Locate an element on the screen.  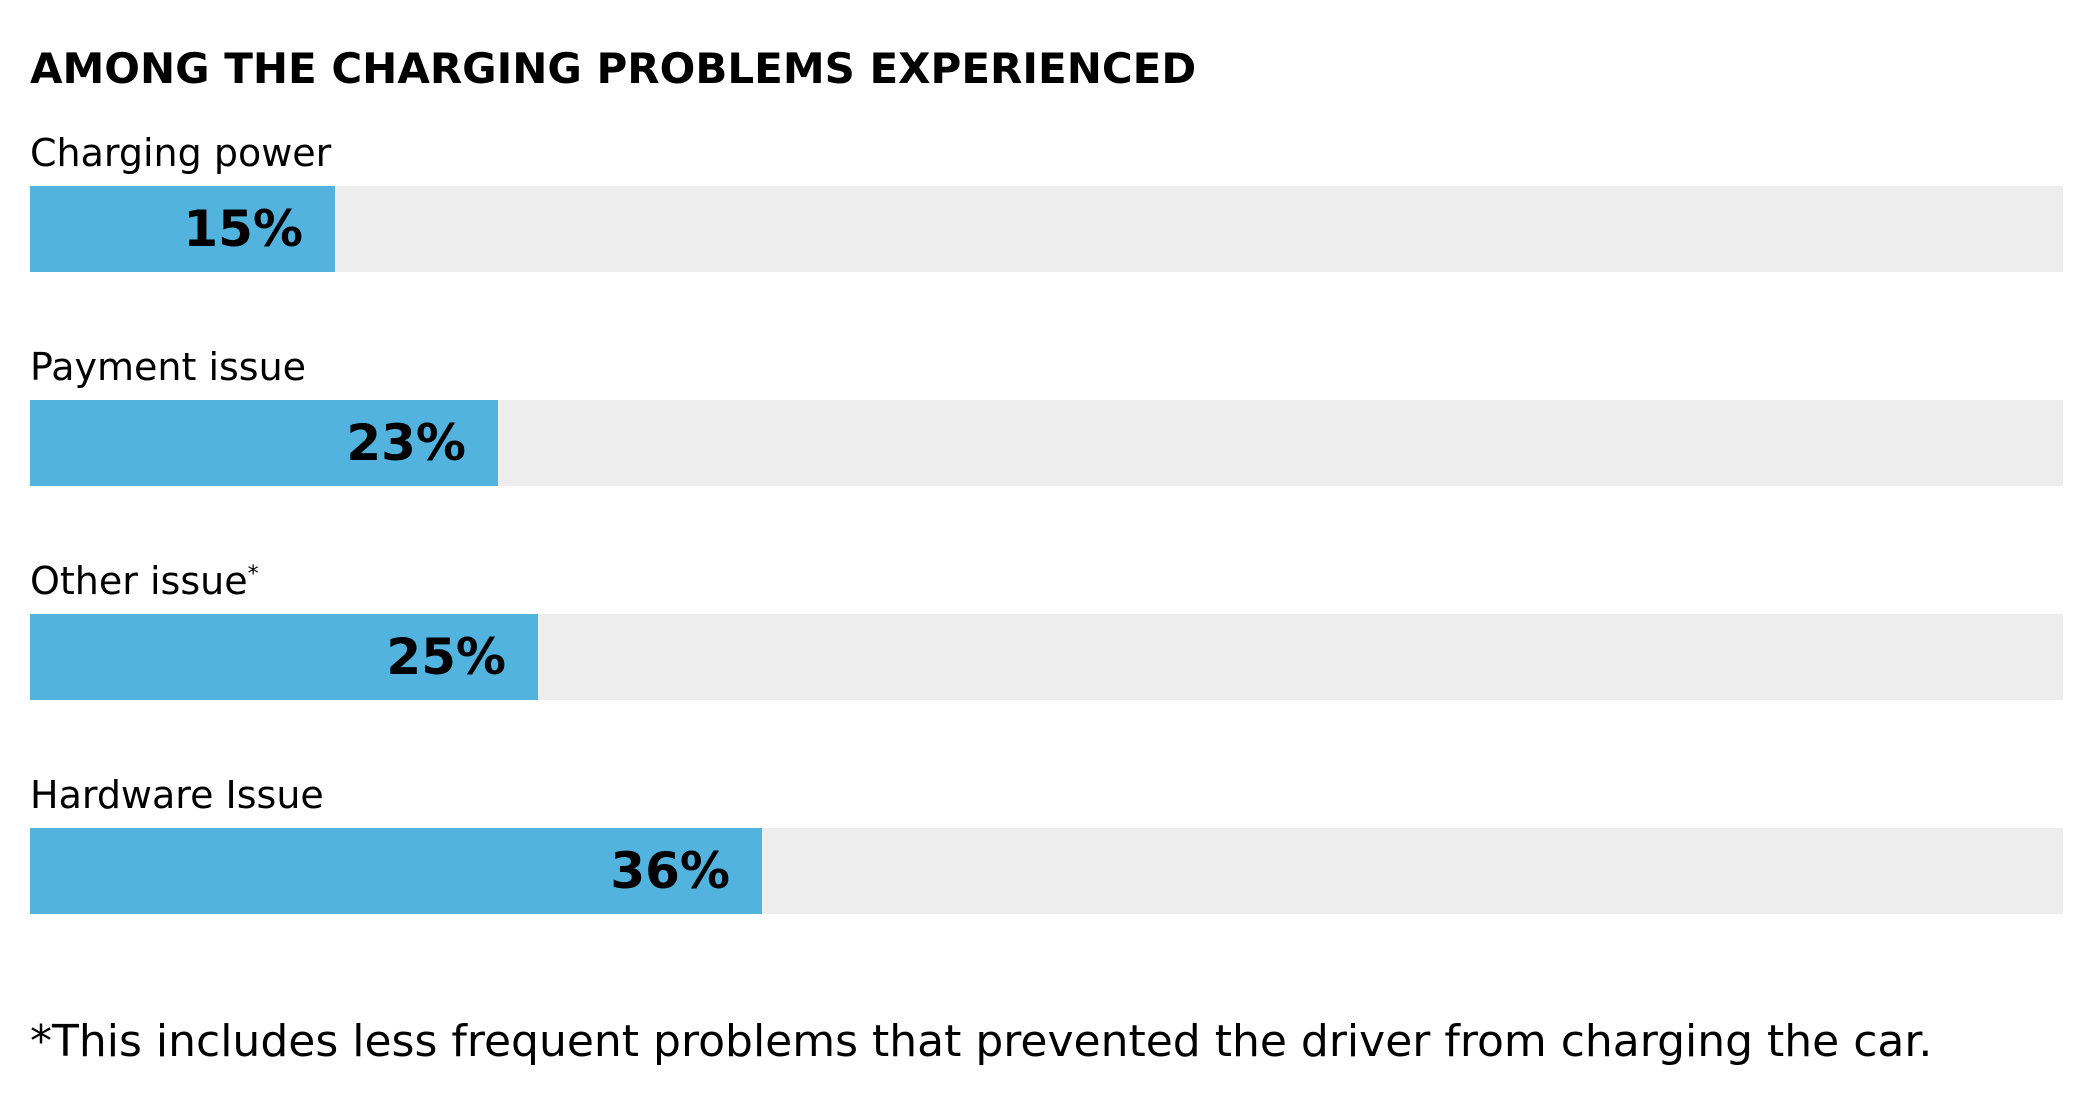
category-label: Payment issue is located at coordinates (168, 367).